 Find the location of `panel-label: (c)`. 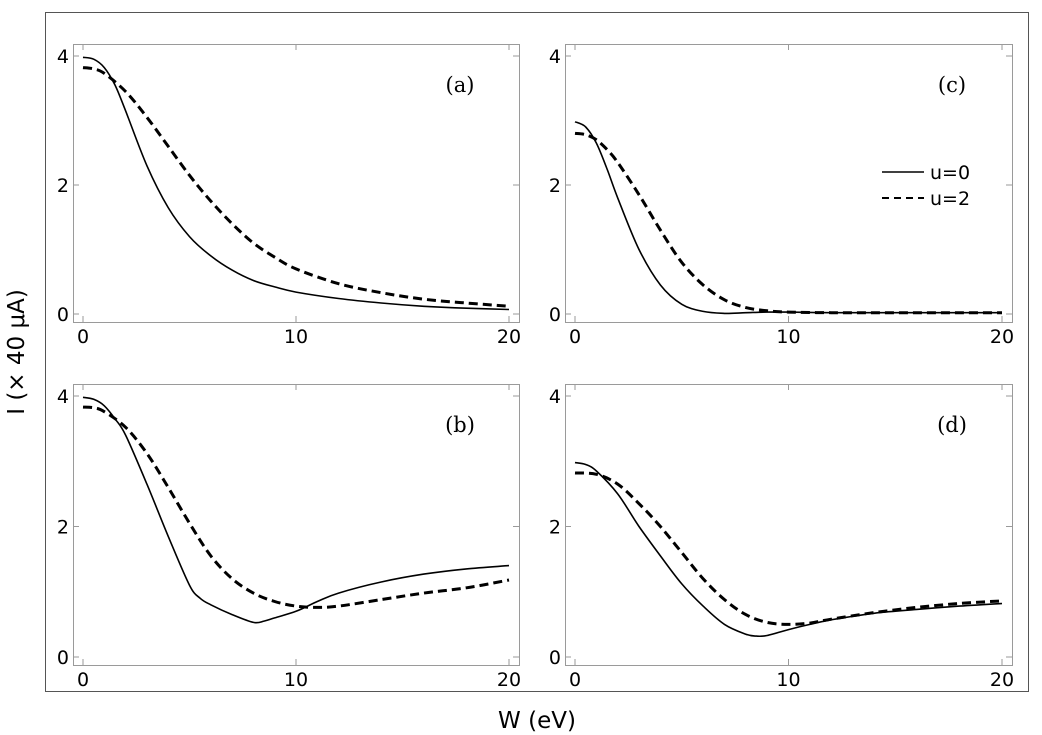

panel-label: (c) is located at coordinates (952, 85).